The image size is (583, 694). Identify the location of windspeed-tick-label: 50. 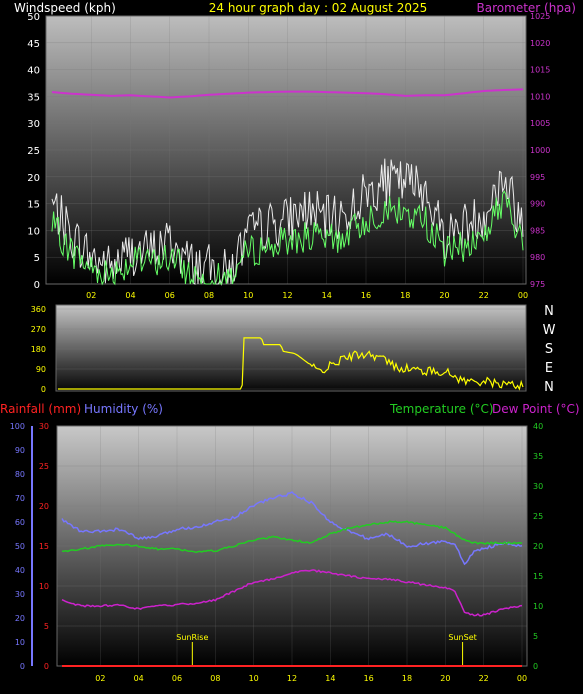
(33, 17).